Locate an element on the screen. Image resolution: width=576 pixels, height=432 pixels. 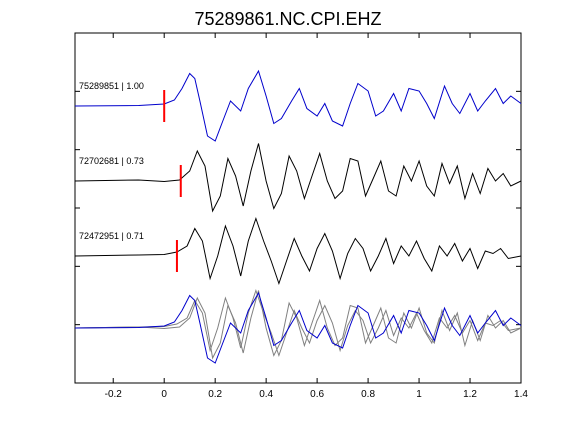
x-tick-label: 1.4 is located at coordinates (521, 394).